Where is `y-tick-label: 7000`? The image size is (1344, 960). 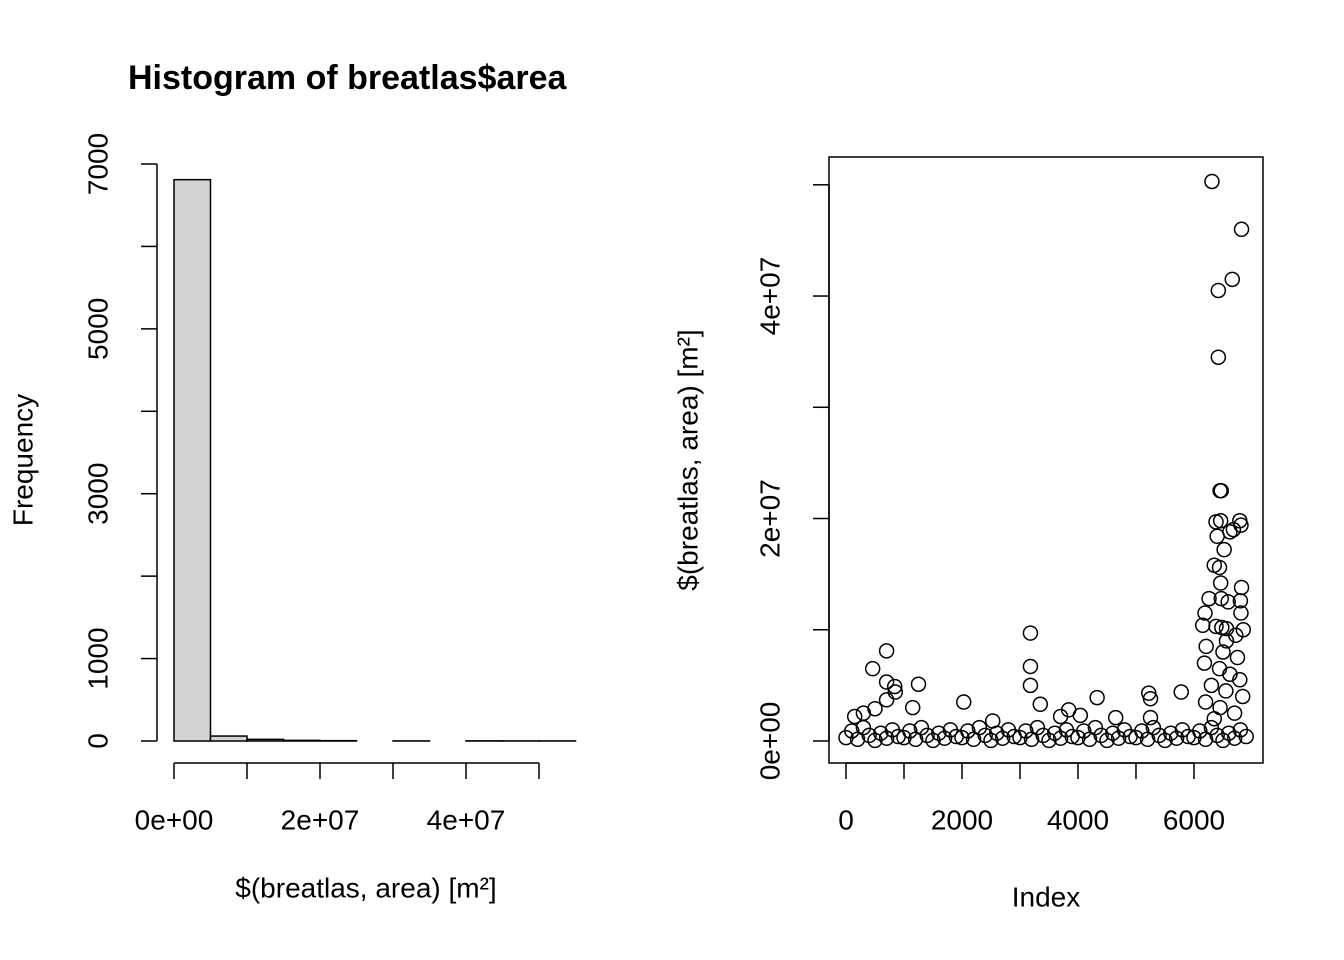 y-tick-label: 7000 is located at coordinates (97, 164).